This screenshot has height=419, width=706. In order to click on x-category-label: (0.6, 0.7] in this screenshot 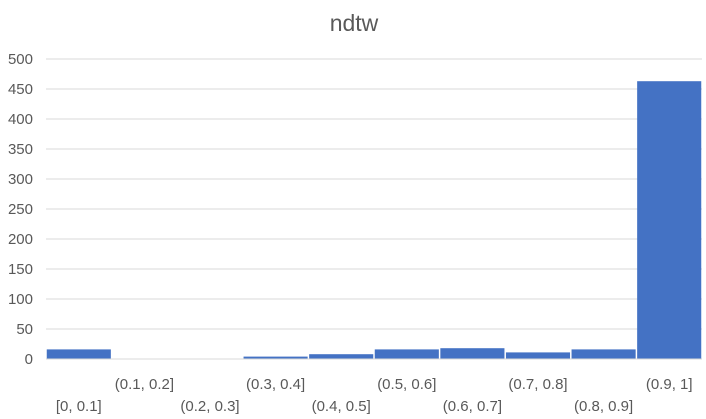, I will do `click(472, 406)`.